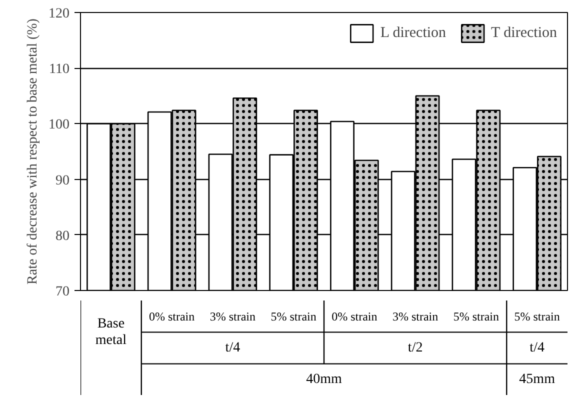 The height and width of the screenshot is (405, 573). What do you see at coordinates (111, 332) in the screenshot?
I see `x-tick-label: Base metal` at bounding box center [111, 332].